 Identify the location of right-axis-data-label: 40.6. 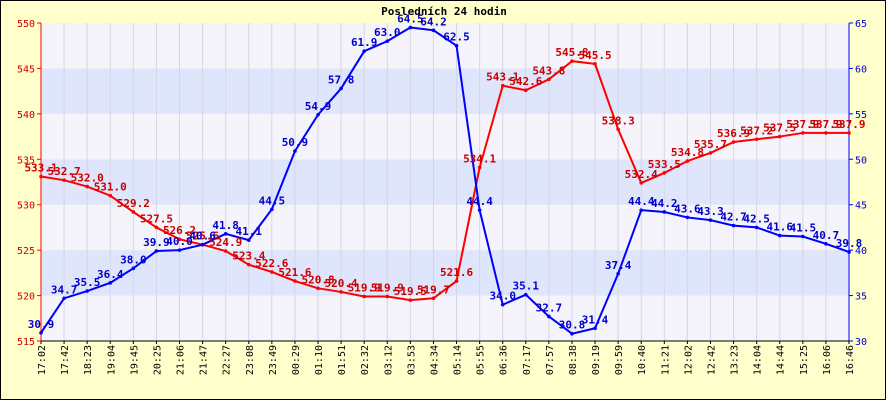
(202, 236).